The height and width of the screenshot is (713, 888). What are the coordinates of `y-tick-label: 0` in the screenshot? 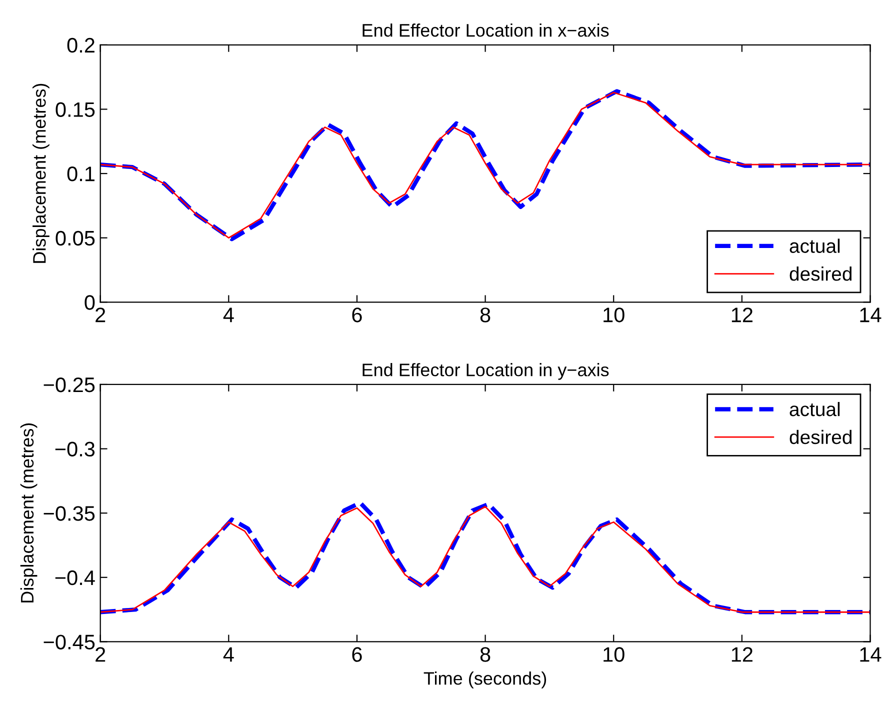 It's located at (89, 302).